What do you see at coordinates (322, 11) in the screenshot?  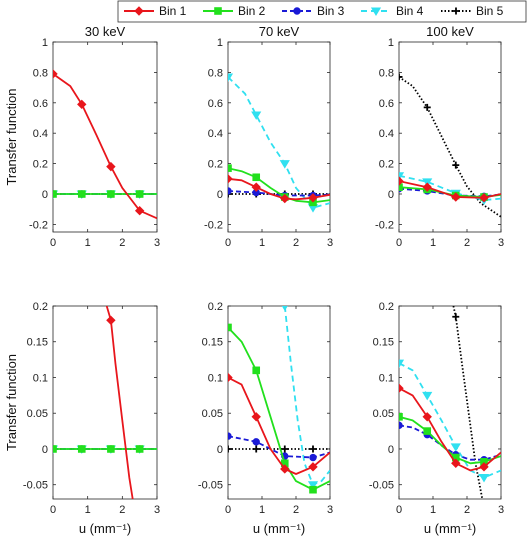 I see `legend-box` at bounding box center [322, 11].